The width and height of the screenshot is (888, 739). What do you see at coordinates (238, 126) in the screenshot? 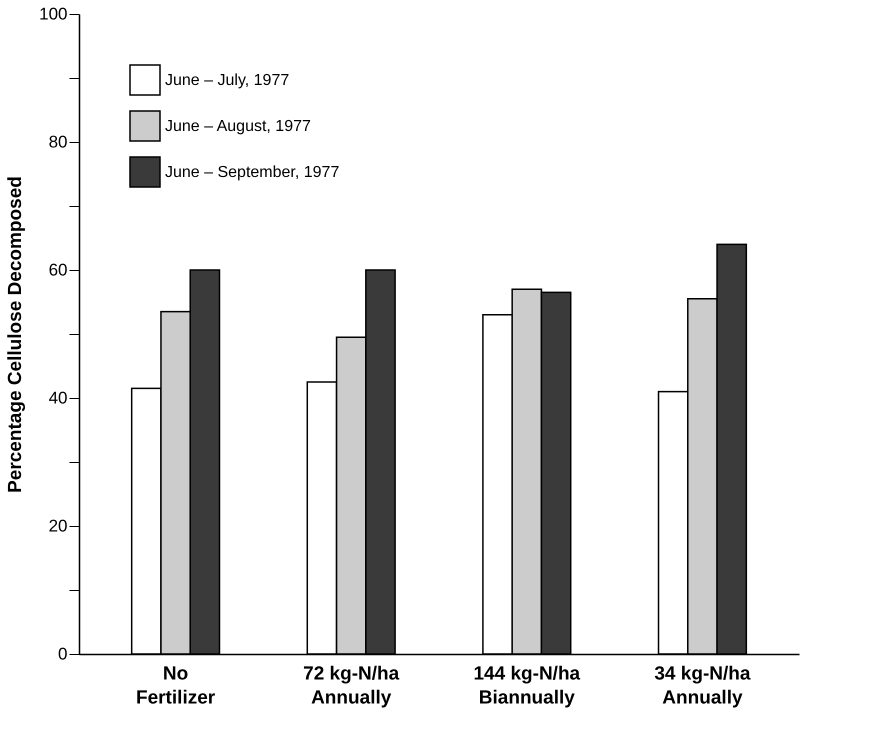
I see `legend-label: June – August, 1977` at bounding box center [238, 126].